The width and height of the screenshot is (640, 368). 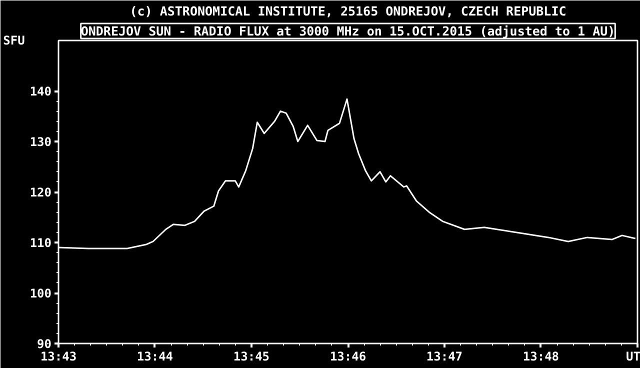 I want to click on y-axis-title: SFU, so click(x=14, y=41).